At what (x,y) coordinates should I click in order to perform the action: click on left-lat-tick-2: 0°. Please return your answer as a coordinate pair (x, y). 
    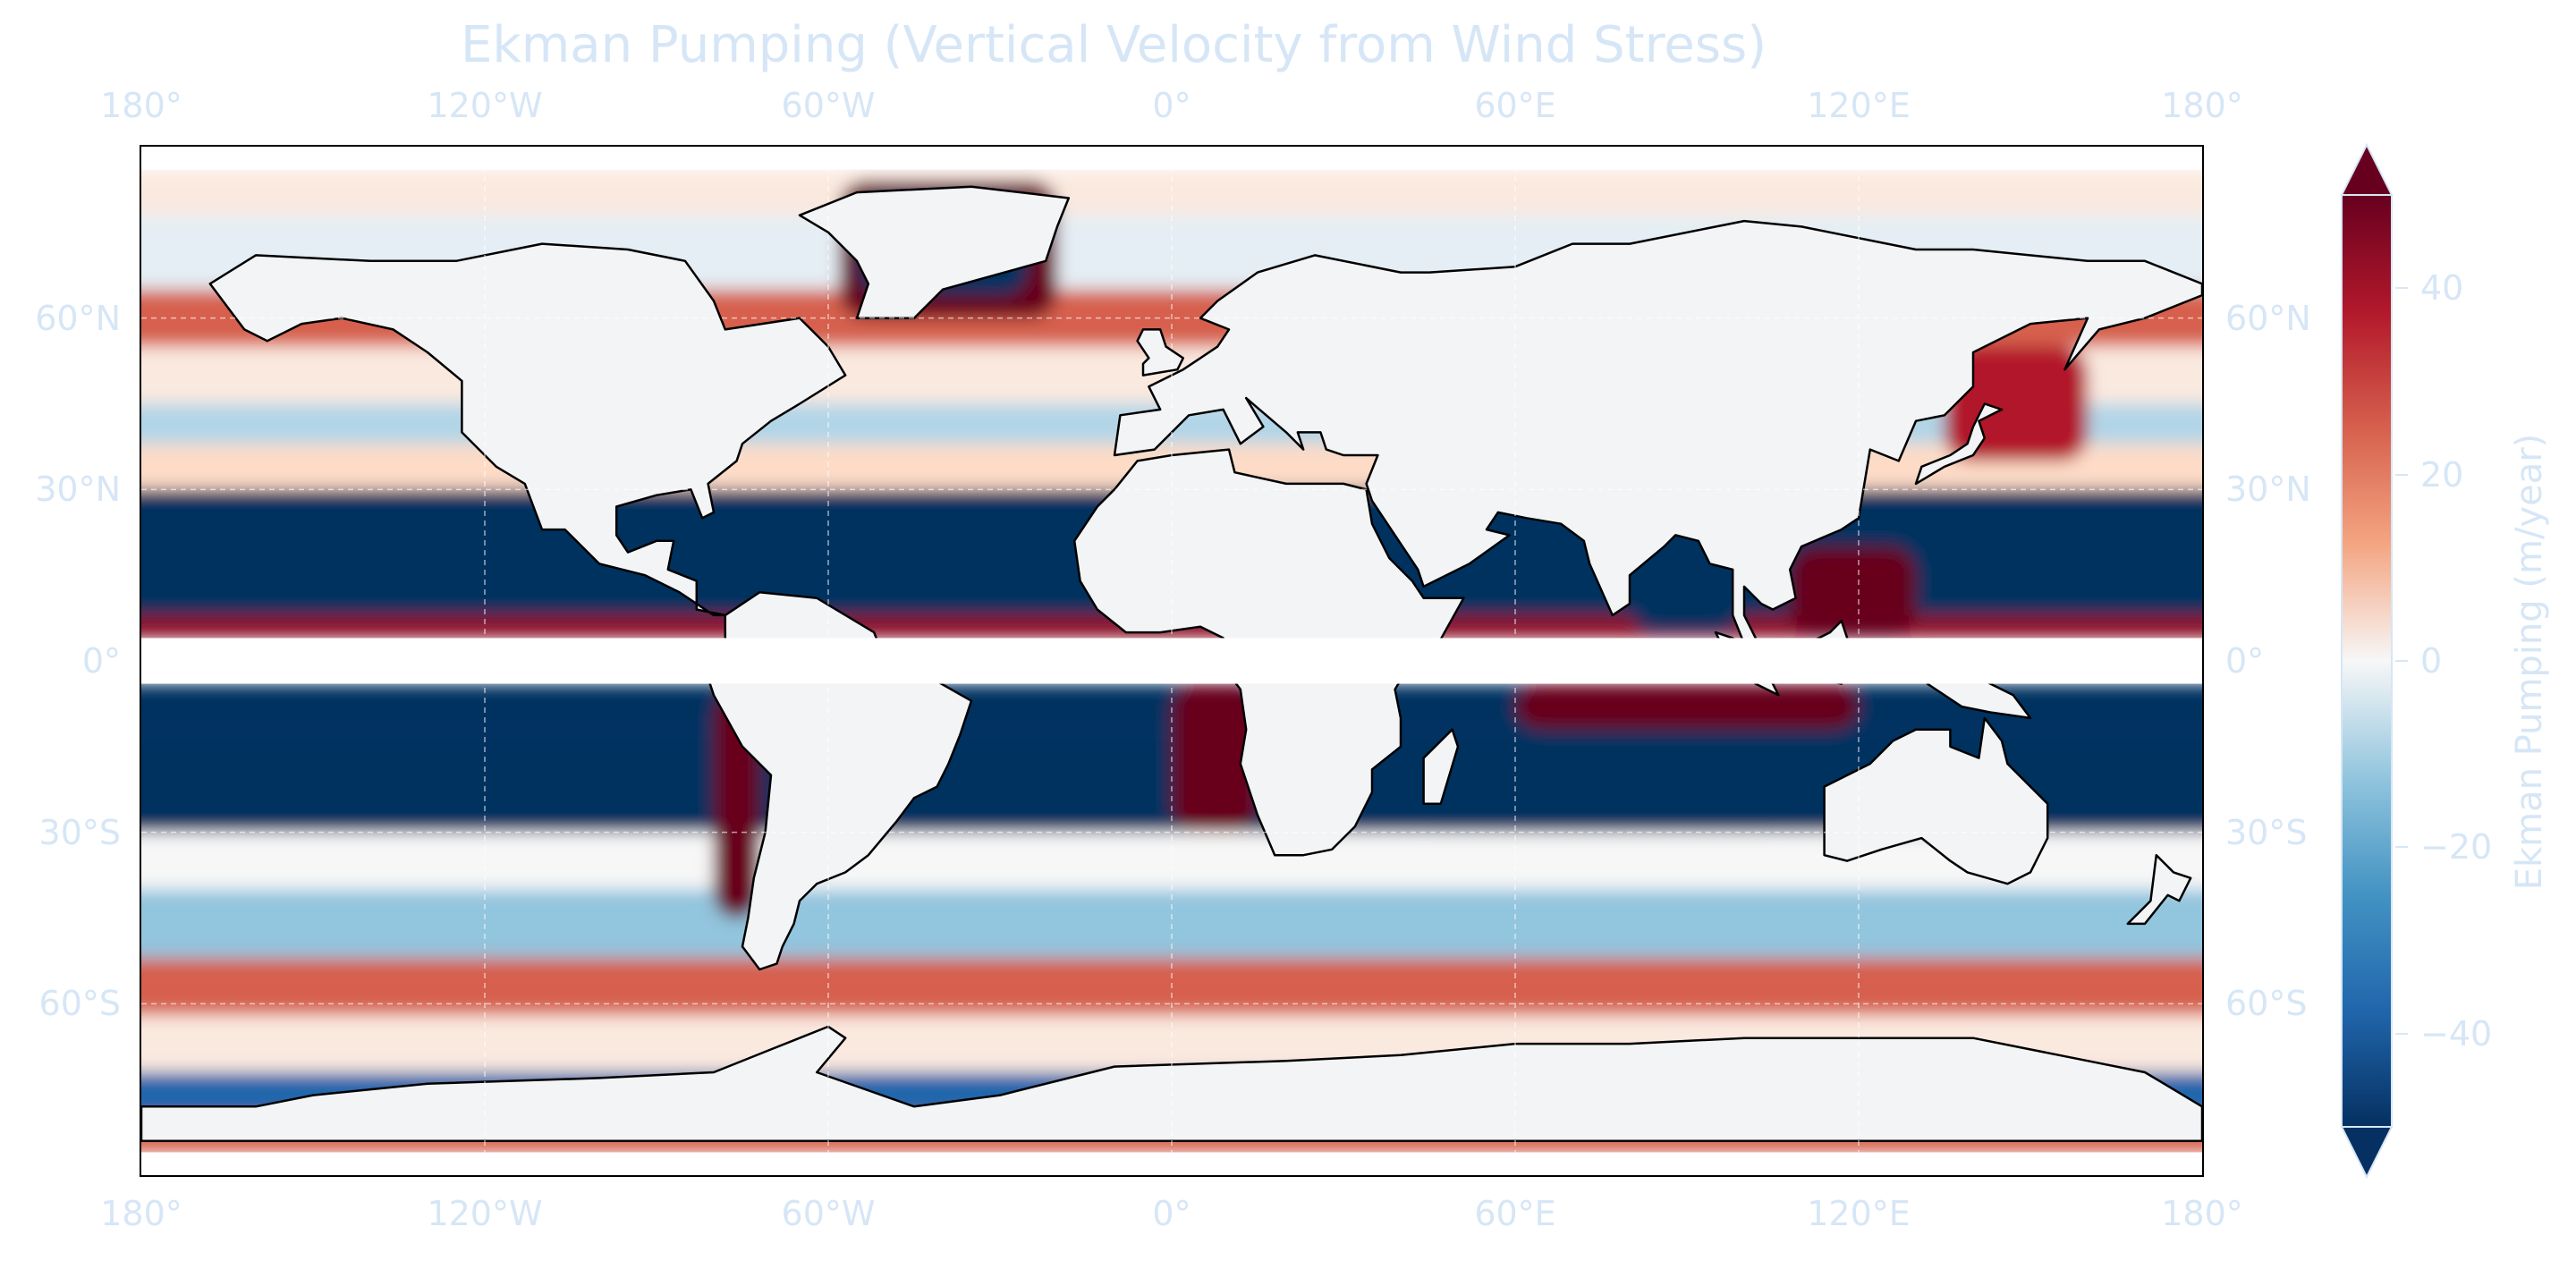
    Looking at the image, I should click on (101, 661).